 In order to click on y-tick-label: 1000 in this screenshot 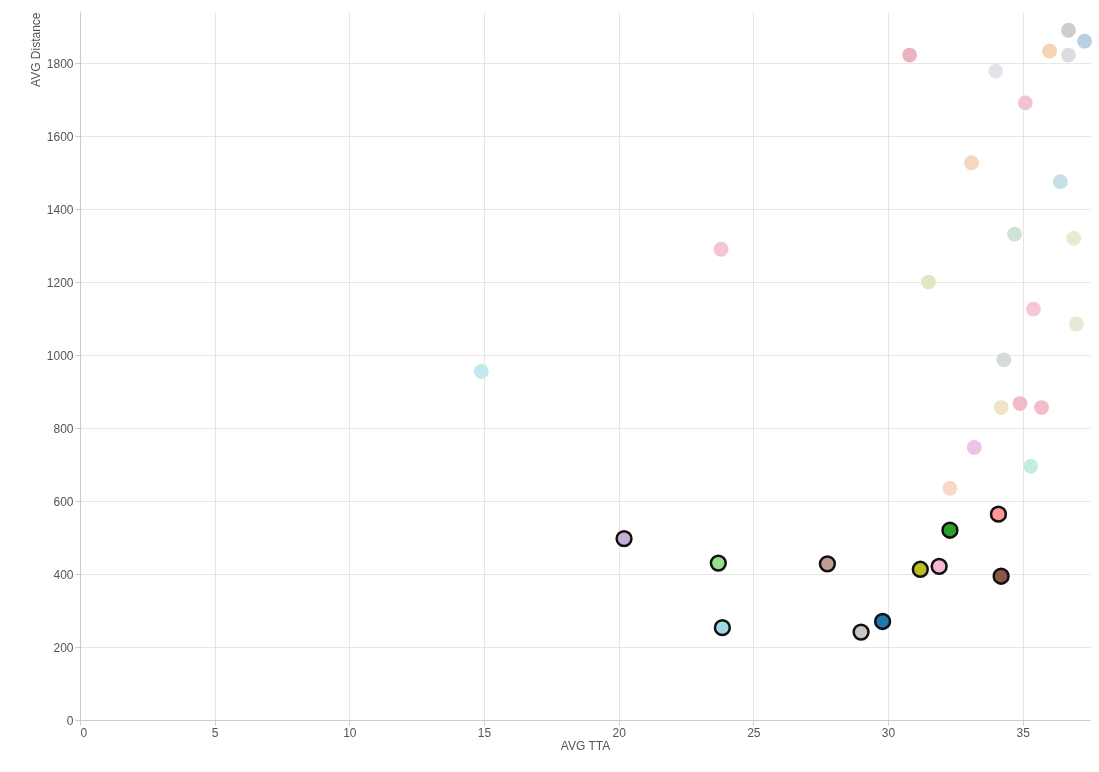, I will do `click(60, 355)`.